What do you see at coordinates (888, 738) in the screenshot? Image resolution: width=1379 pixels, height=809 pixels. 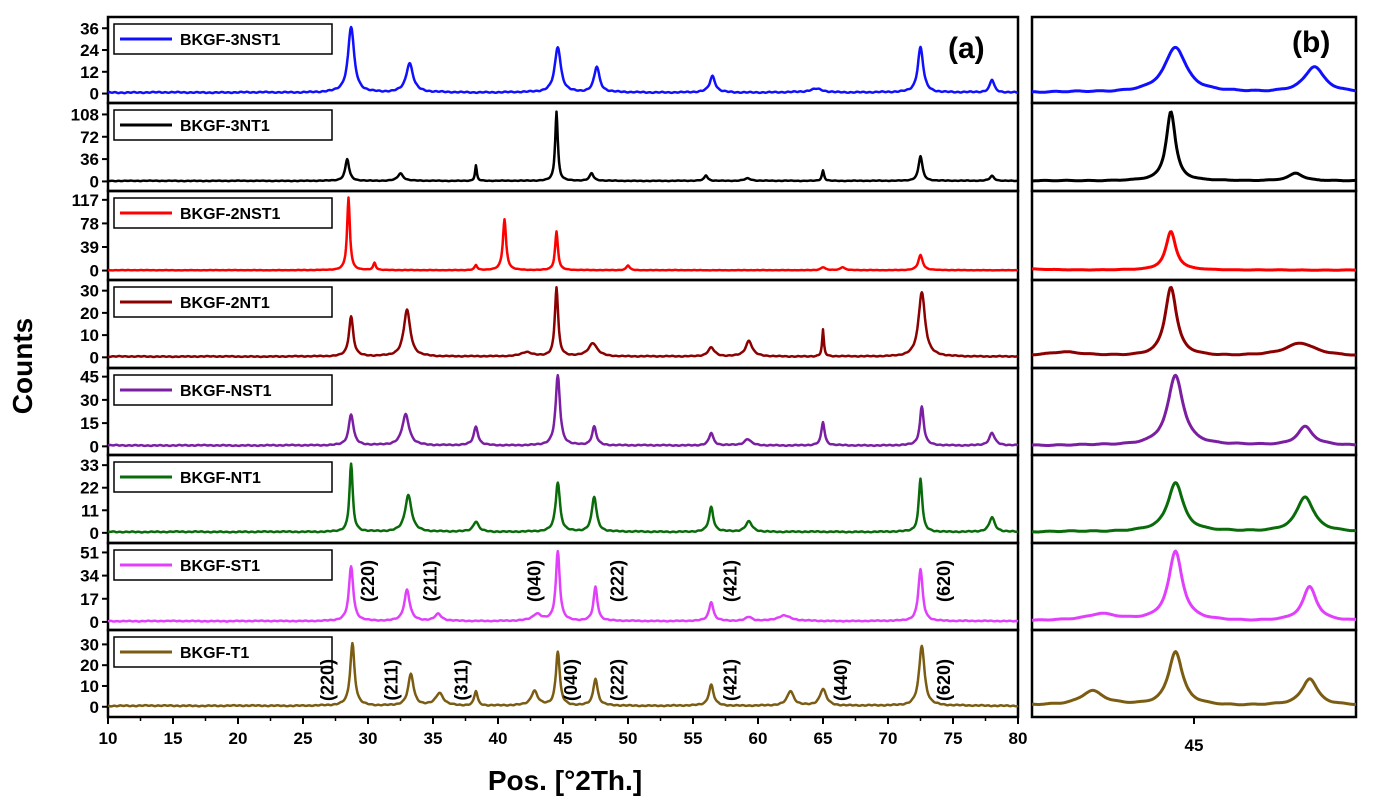 I see `x-tick-label: 70` at bounding box center [888, 738].